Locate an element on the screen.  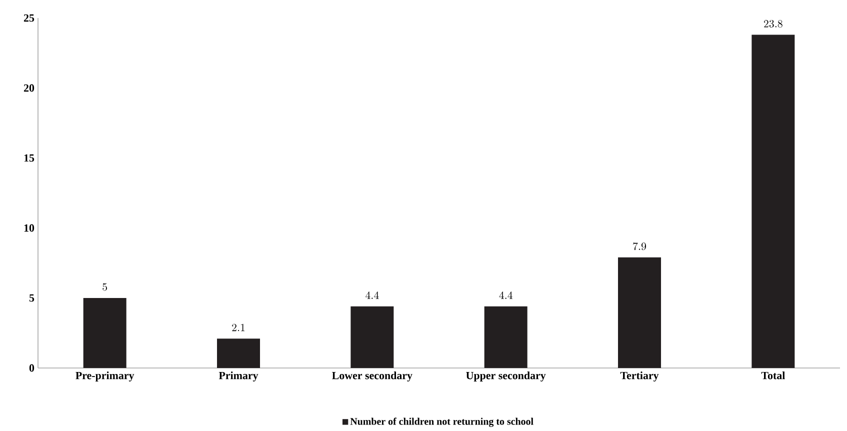
y-tick-label: 20 is located at coordinates (29, 88).